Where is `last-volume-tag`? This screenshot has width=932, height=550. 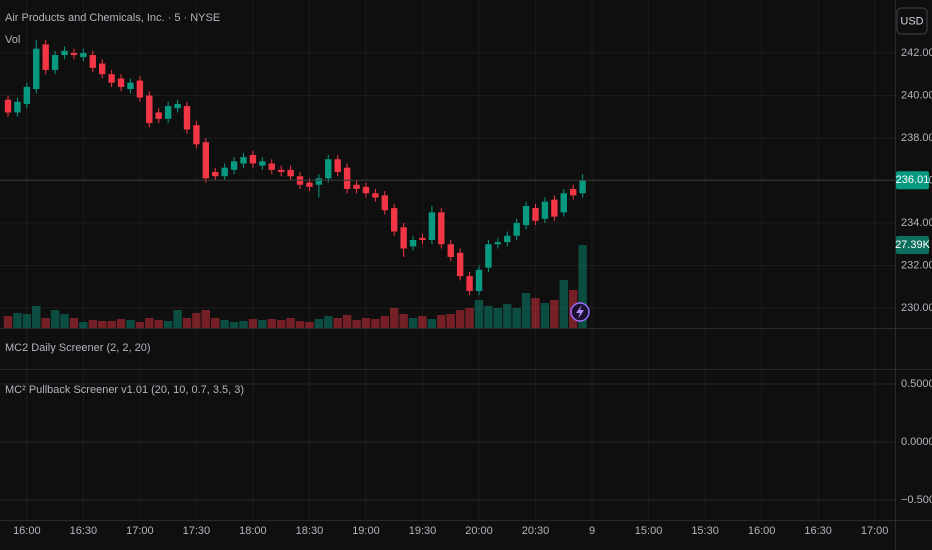 last-volume-tag is located at coordinates (912, 245).